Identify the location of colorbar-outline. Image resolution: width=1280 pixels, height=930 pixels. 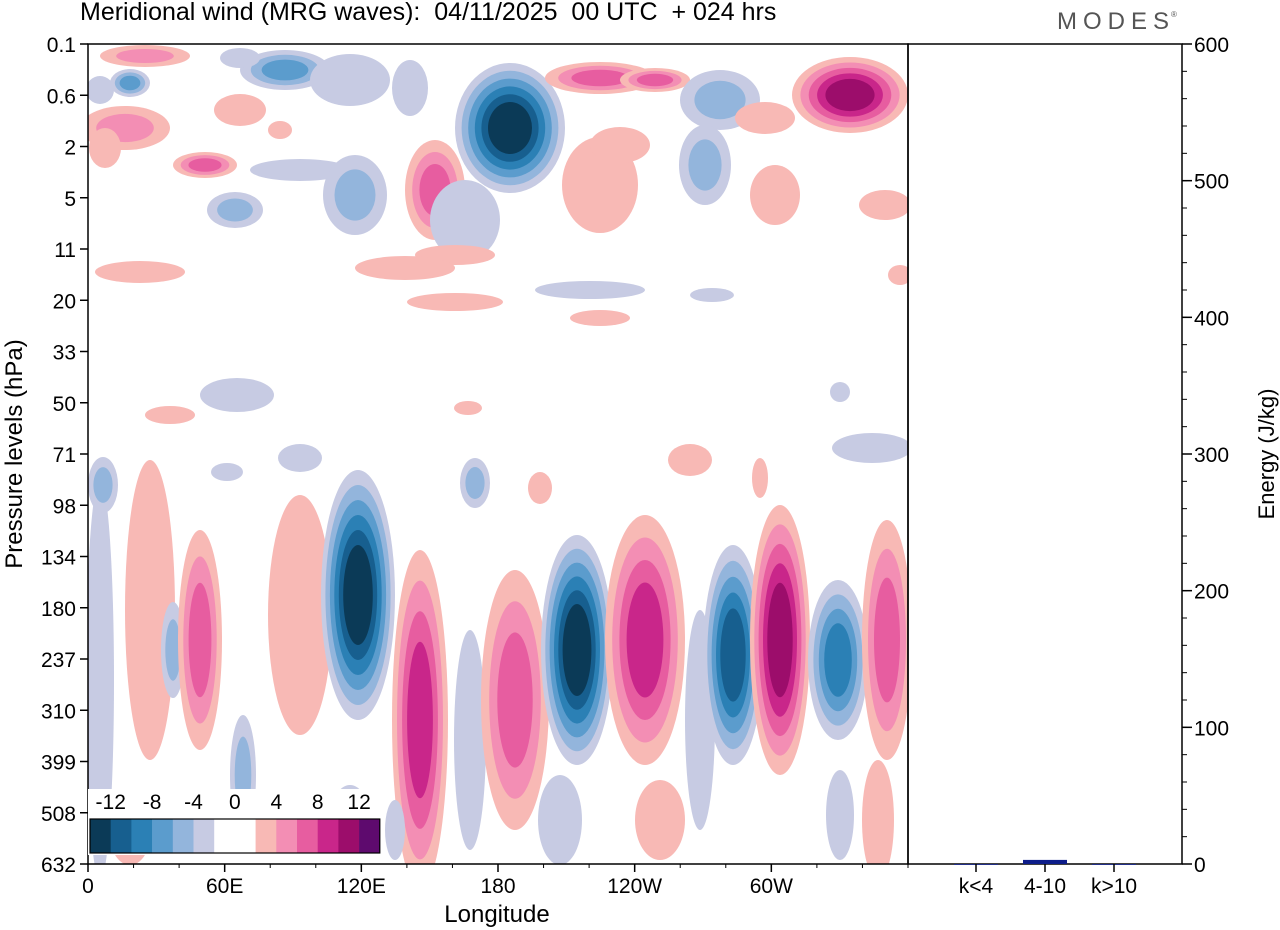
(235, 836).